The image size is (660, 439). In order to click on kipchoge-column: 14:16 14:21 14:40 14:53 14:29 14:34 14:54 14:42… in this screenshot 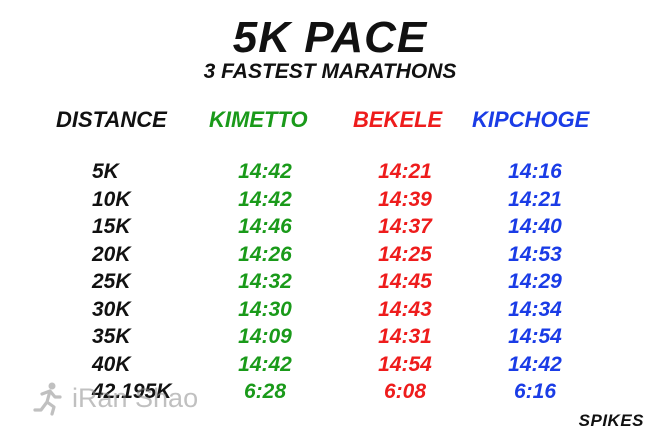, I will do `click(535, 282)`.